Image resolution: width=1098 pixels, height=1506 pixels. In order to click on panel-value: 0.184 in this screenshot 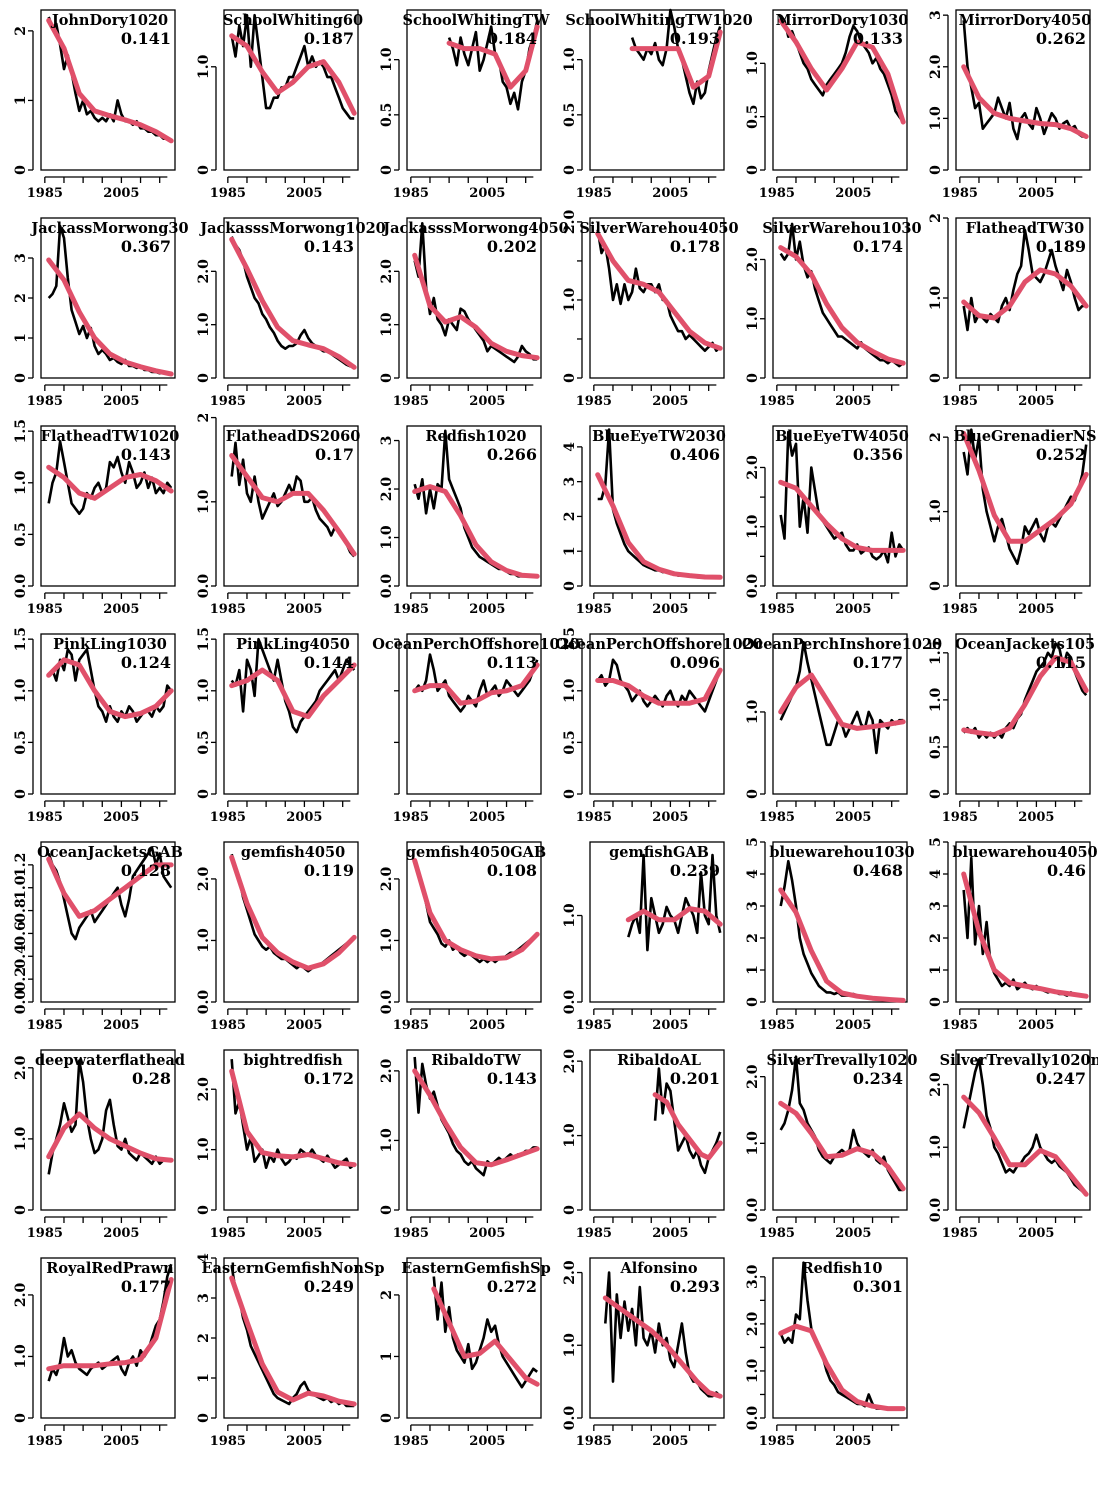, I will do `click(512, 38)`.